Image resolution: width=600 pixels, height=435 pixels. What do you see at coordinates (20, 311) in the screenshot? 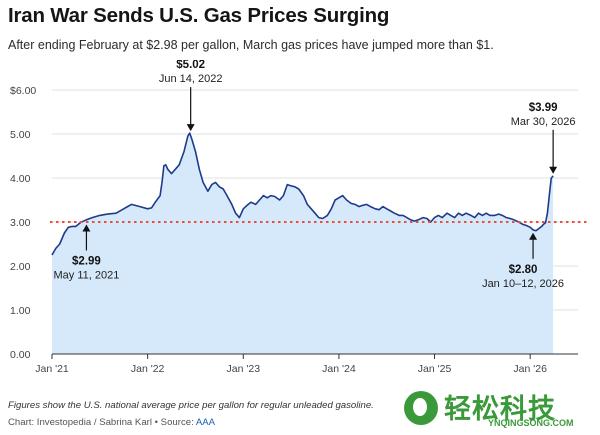
I see `y-tick-label: 1.00` at bounding box center [20, 311].